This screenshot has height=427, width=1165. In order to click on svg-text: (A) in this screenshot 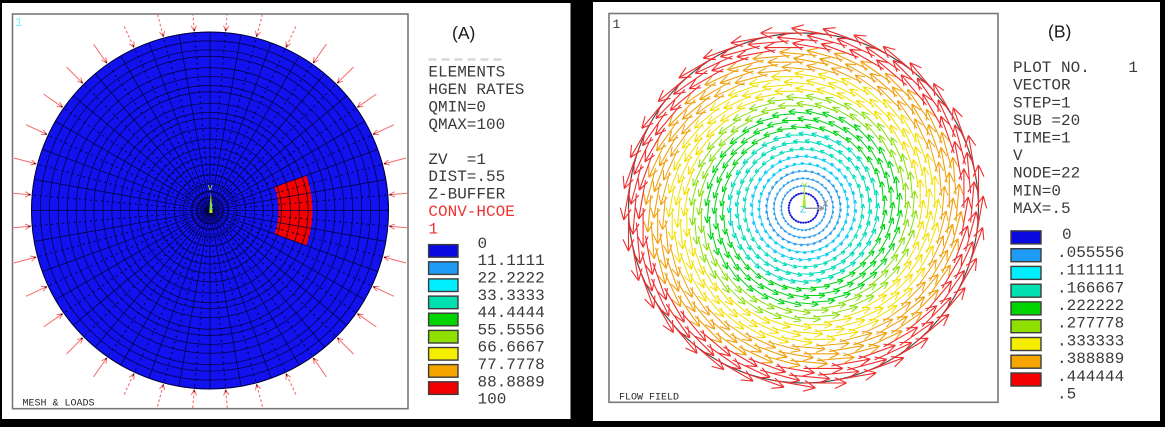, I will do `click(463, 33)`.